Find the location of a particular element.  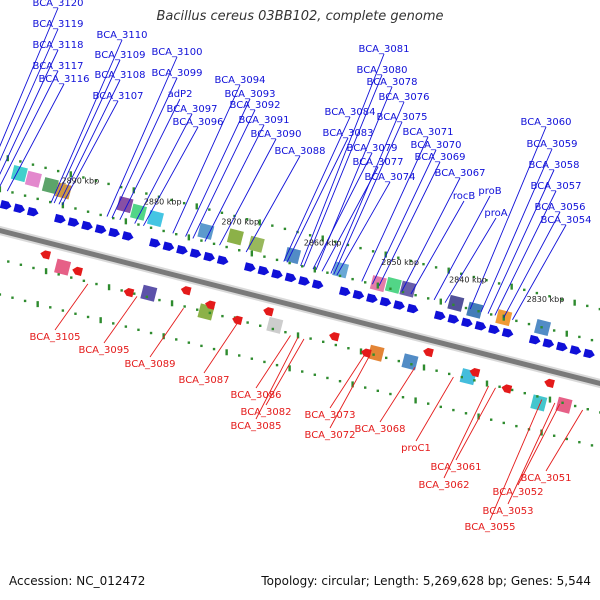

gene-label: BCA_3069 is located at coordinates (440, 157).